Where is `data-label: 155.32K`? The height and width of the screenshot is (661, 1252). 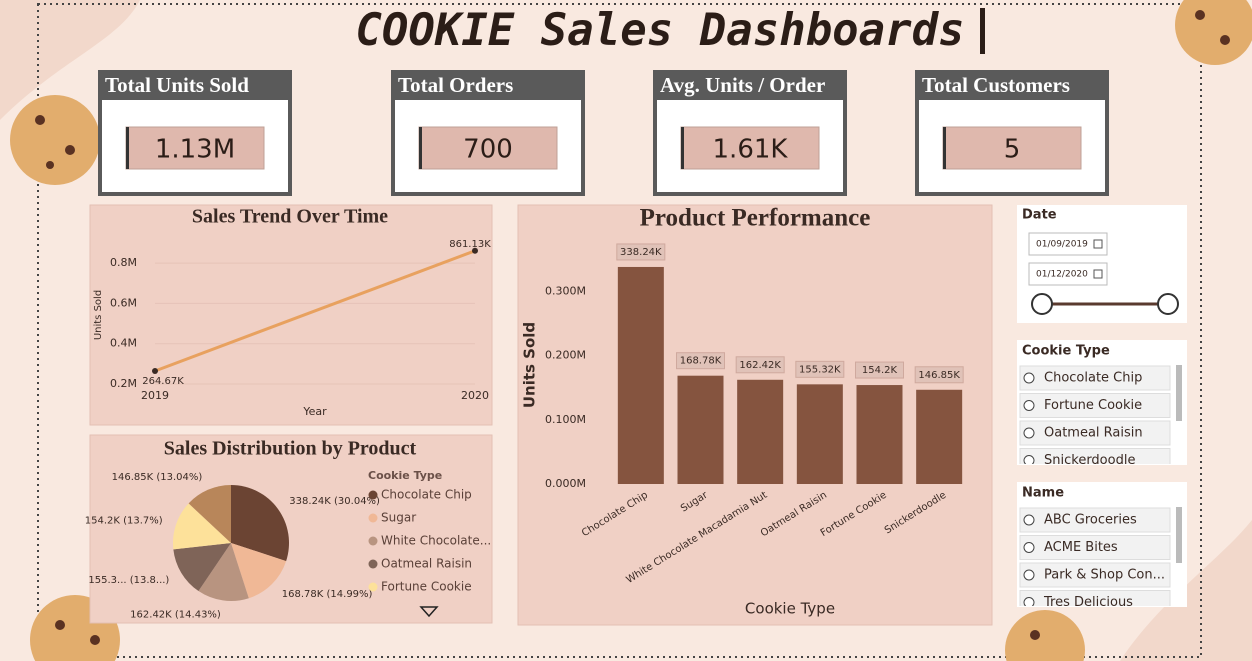 data-label: 155.32K is located at coordinates (820, 369).